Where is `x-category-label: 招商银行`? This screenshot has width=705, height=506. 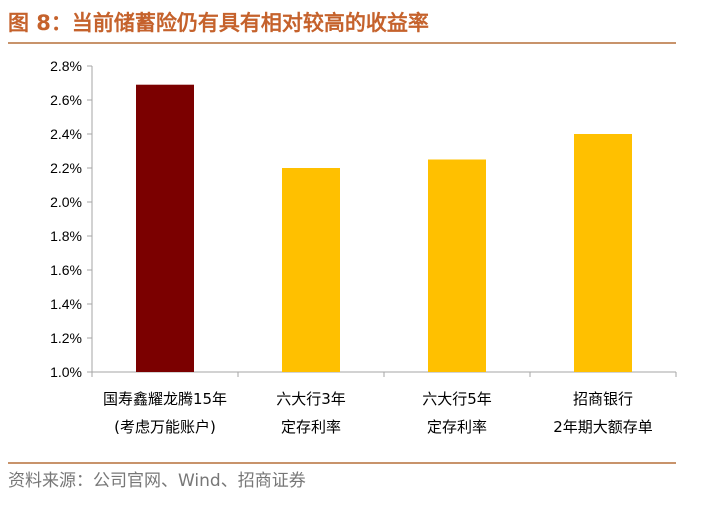 x-category-label: 招商银行 is located at coordinates (603, 399).